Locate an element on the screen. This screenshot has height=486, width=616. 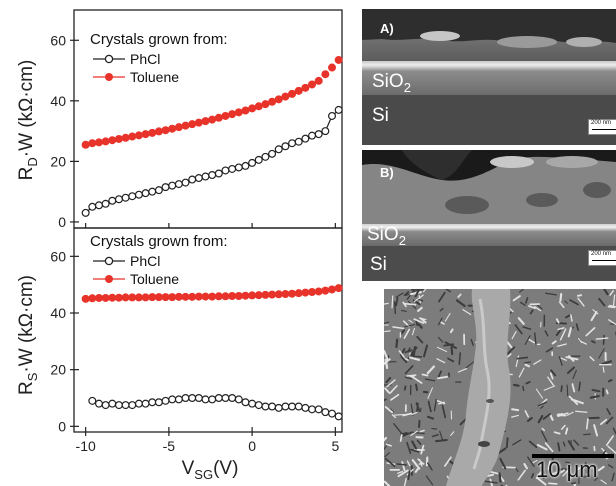
sem-b-panel-label: B) is located at coordinates (387, 172).